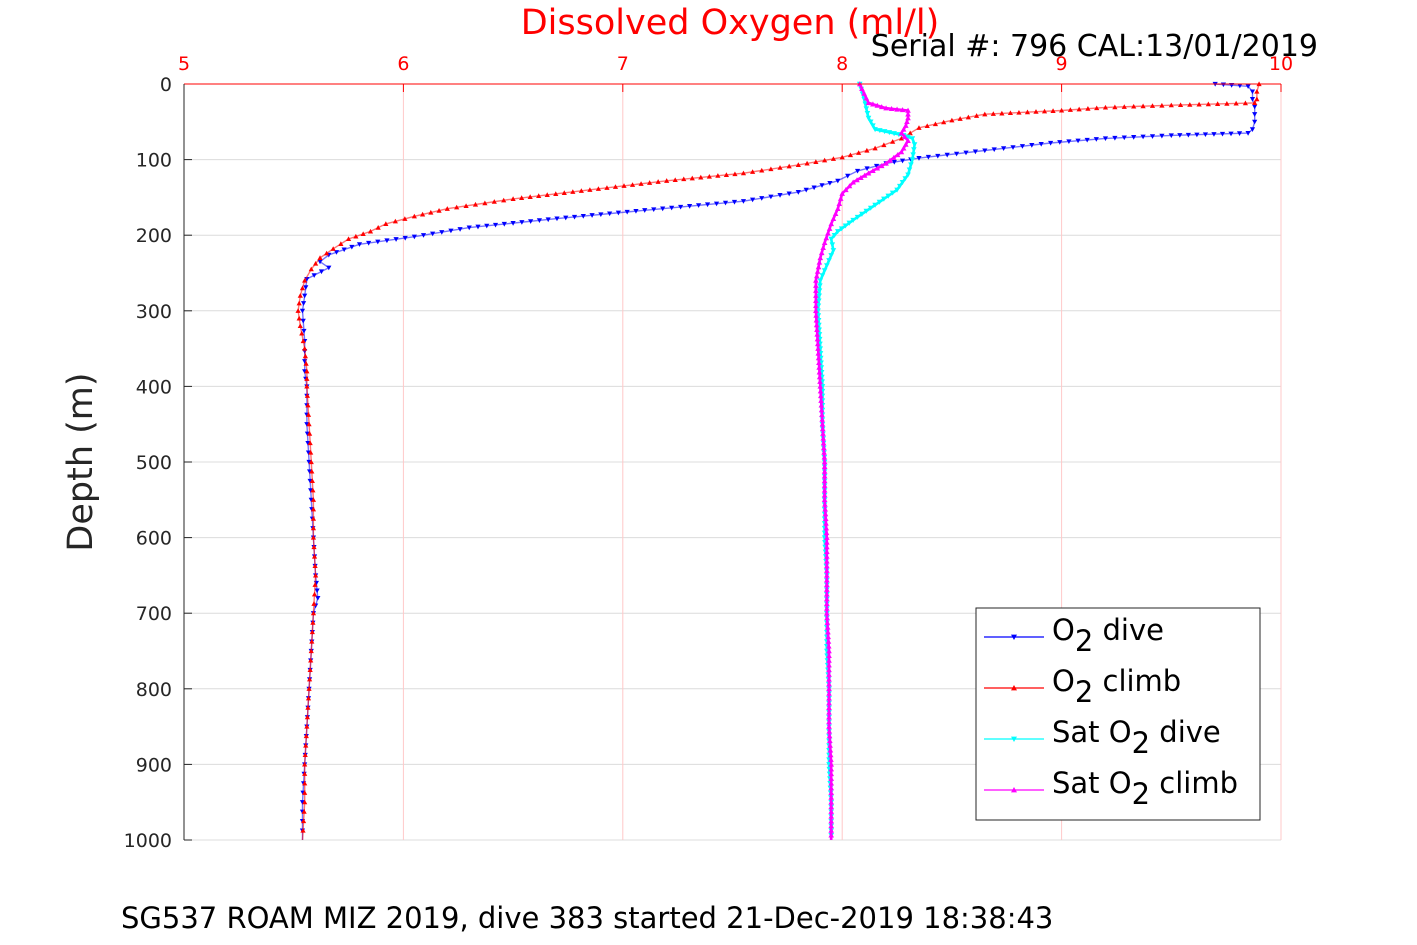 The image size is (1417, 945). I want to click on legend-label: O2 climb, so click(1116, 686).